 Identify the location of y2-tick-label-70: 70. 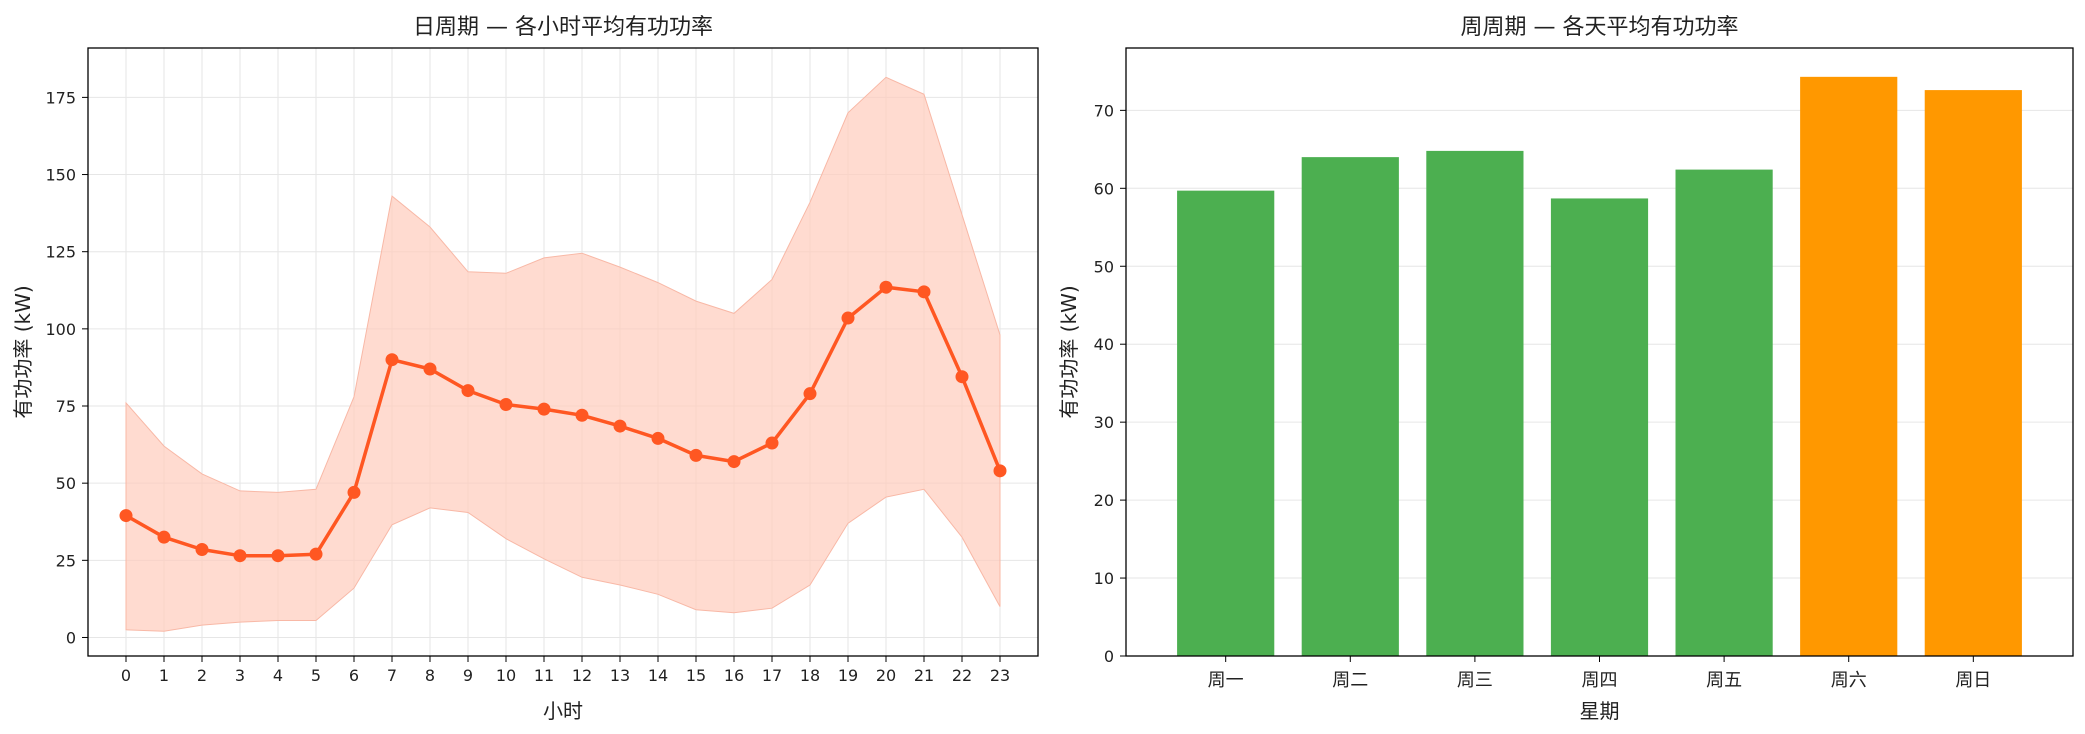
(1104, 110).